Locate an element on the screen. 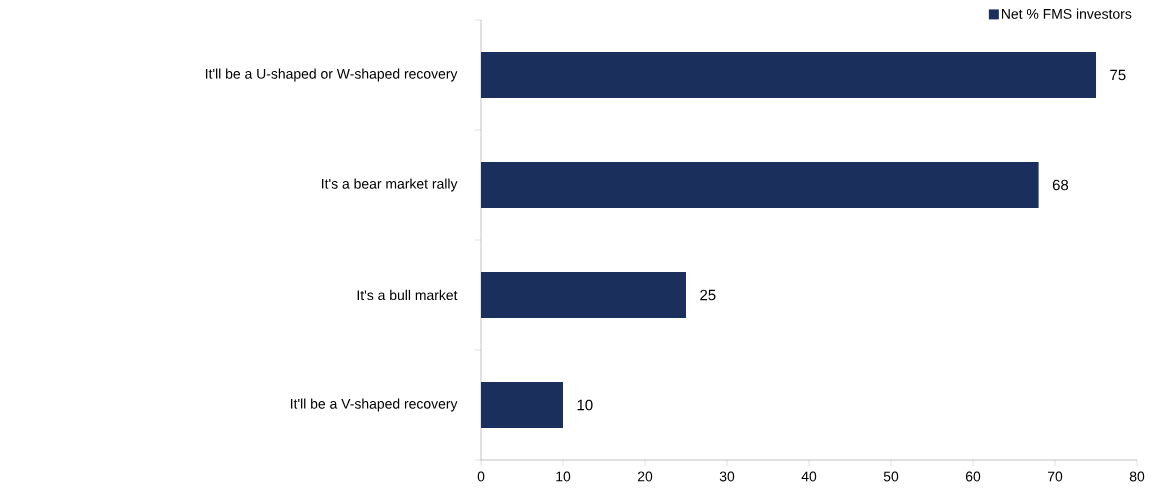 This screenshot has height=499, width=1153. data-label: 25 is located at coordinates (708, 295).